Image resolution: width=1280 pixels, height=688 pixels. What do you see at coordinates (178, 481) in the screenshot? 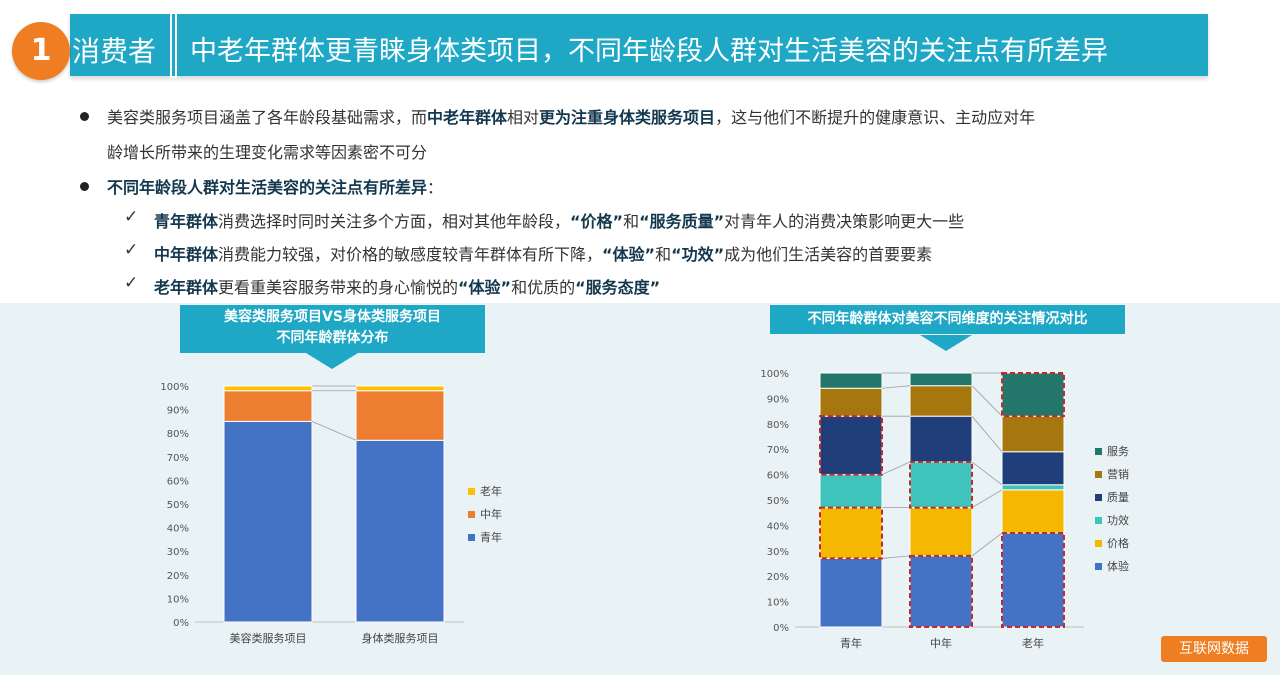
I see `y-tick-label: 60%` at bounding box center [178, 481].